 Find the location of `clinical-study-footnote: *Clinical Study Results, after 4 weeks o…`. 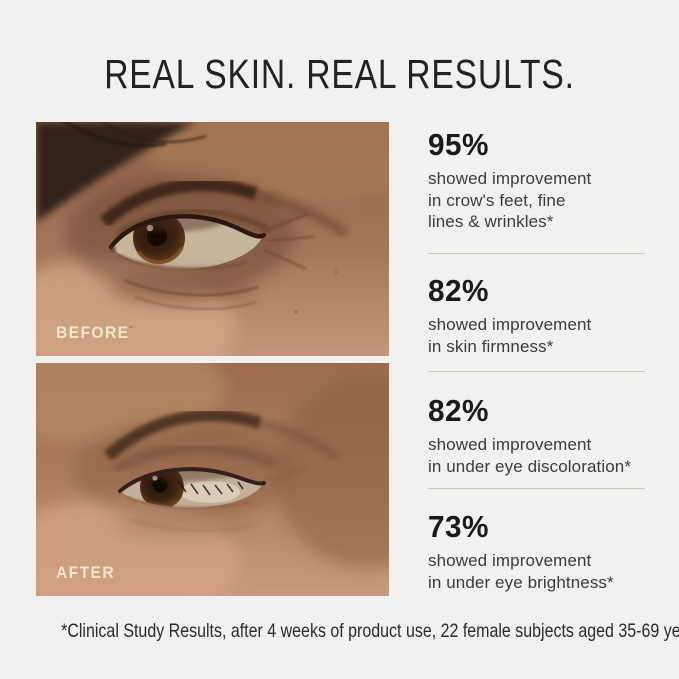

clinical-study-footnote: *Clinical Study Results, after 4 weeks o… is located at coordinates (370, 631).